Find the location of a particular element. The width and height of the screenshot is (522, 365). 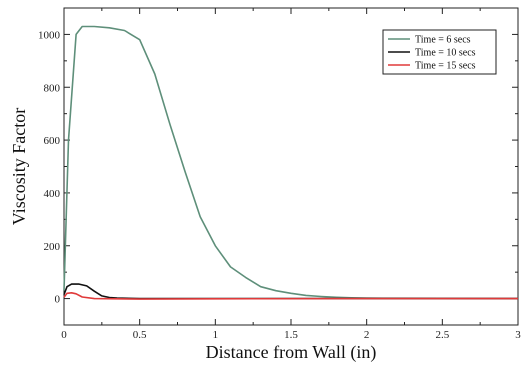

x-tick-label: 2.5 is located at coordinates (442, 335).